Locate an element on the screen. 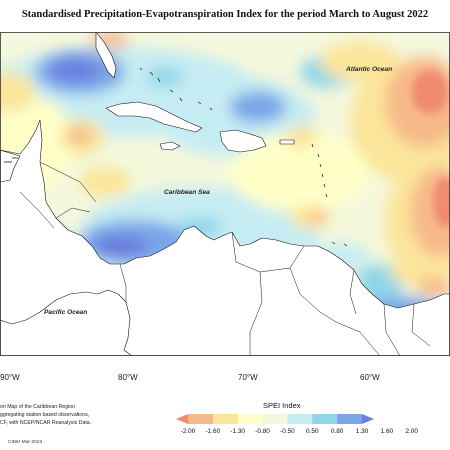 The image size is (450, 450). label-pacific: Pacific Ocean is located at coordinates (65, 312).